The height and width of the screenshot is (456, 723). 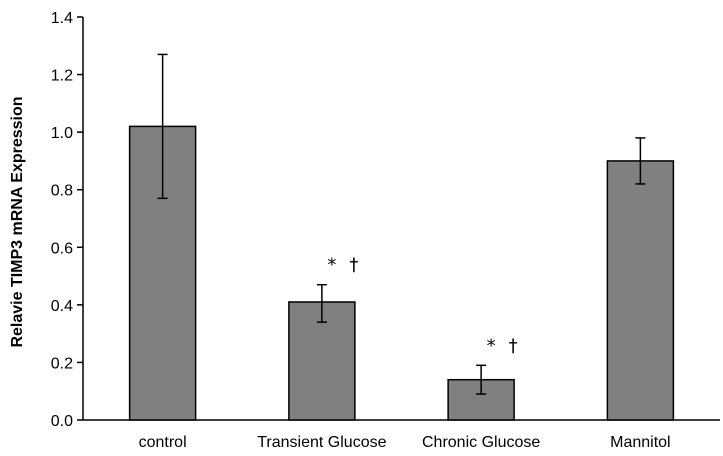 I want to click on y-tick-label: 0.6, so click(x=62, y=248).